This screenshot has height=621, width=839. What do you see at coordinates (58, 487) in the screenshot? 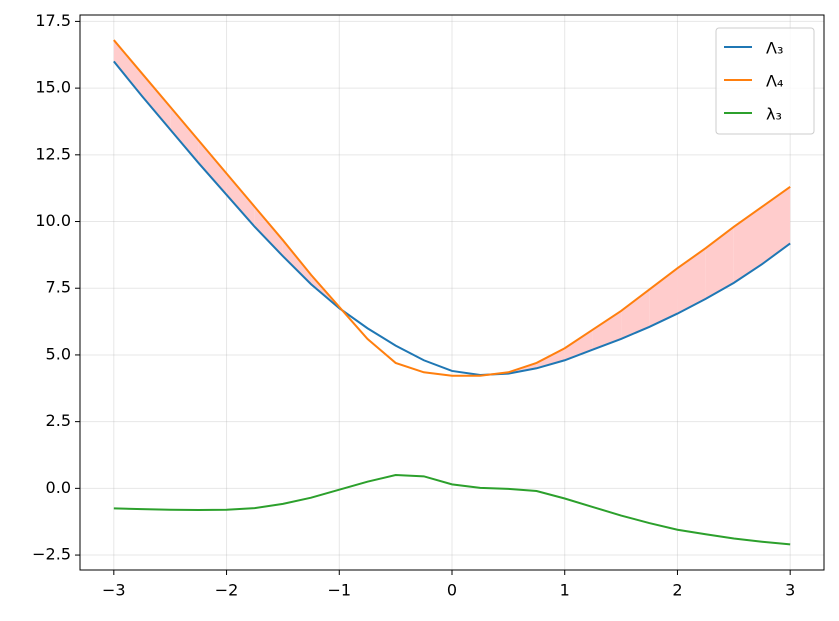
I see `y-tick-label: 0.0` at bounding box center [58, 487].